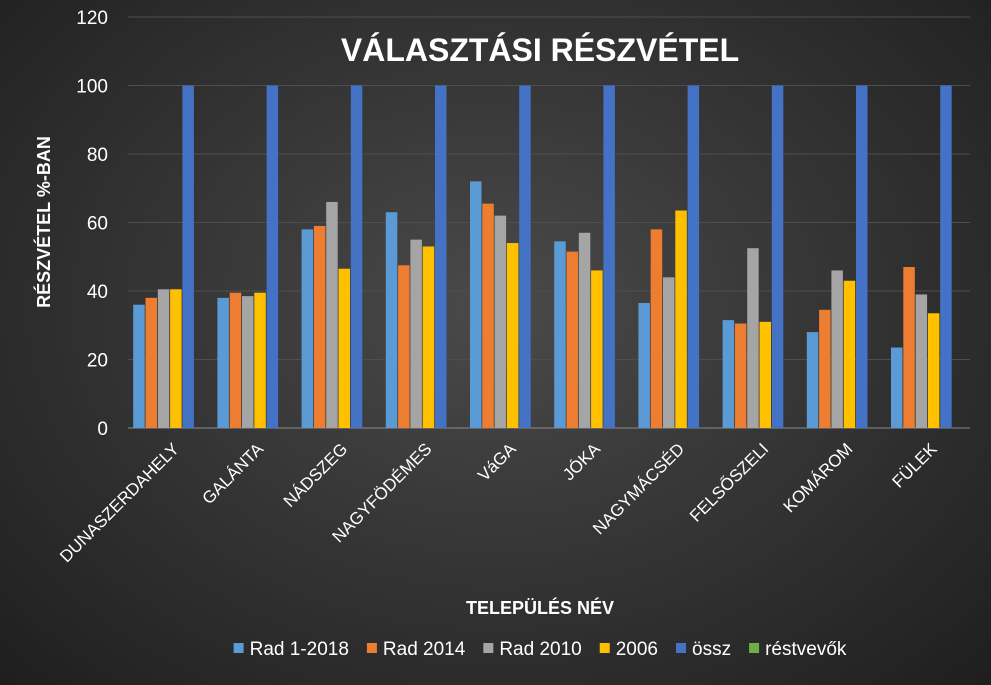  What do you see at coordinates (424, 649) in the screenshot?
I see `legend-label: Rad 2014` at bounding box center [424, 649].